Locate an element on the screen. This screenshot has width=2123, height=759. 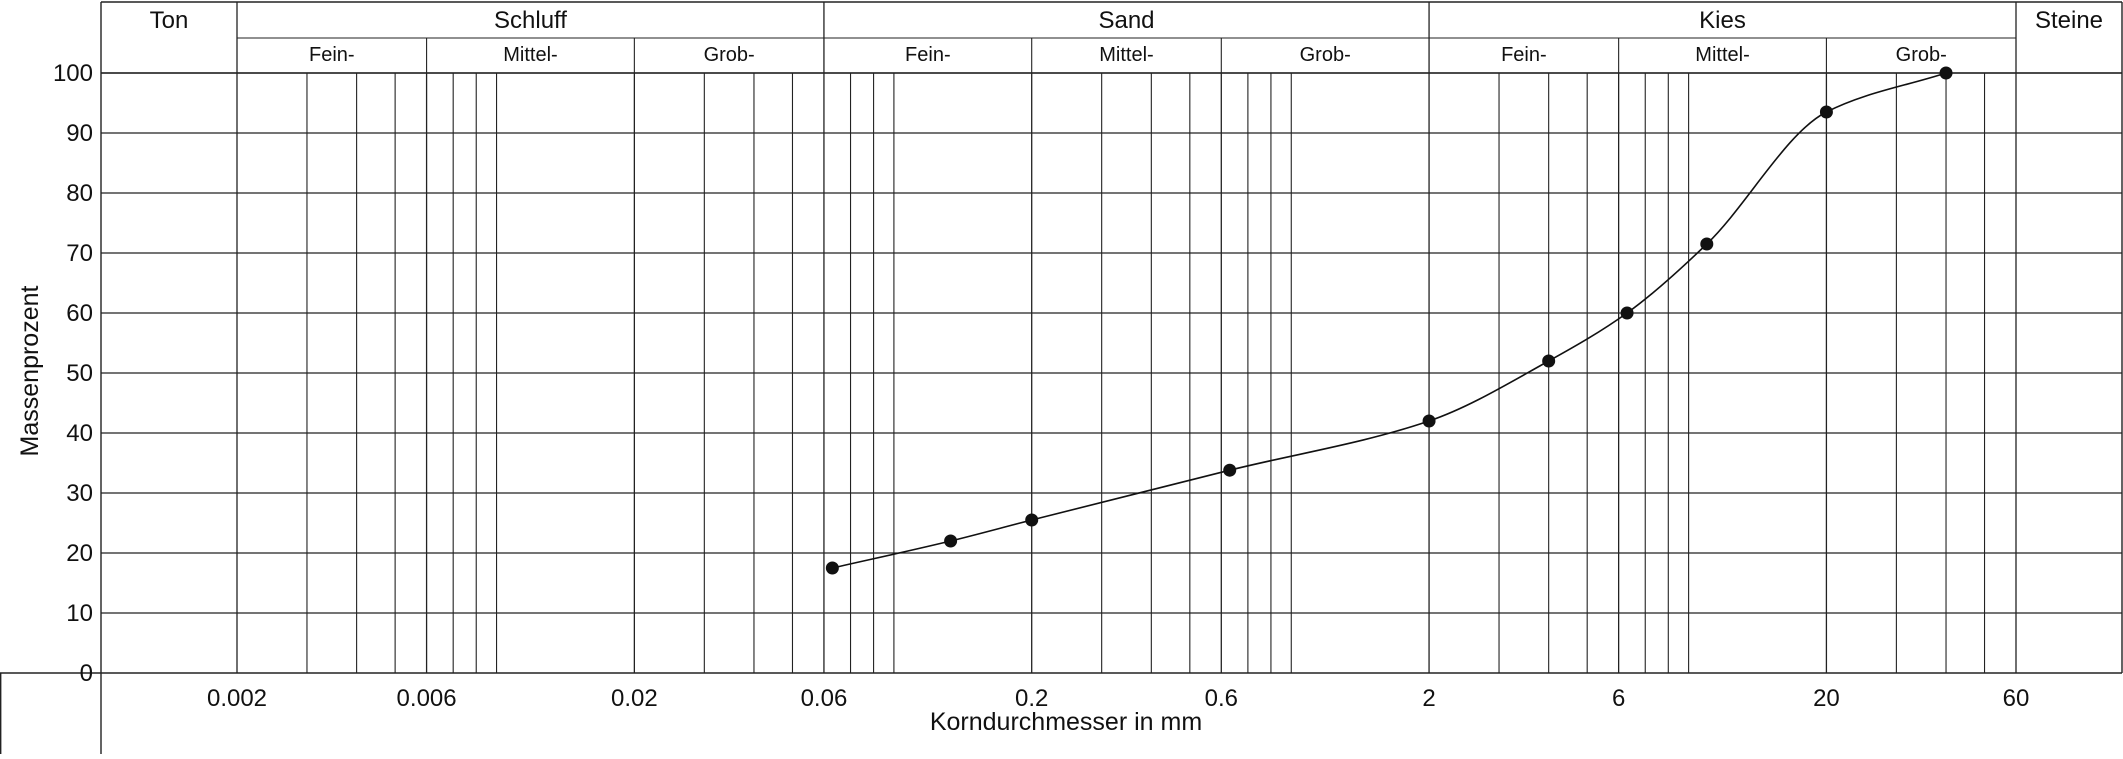
y-tick-label: 70 is located at coordinates (79, 253).